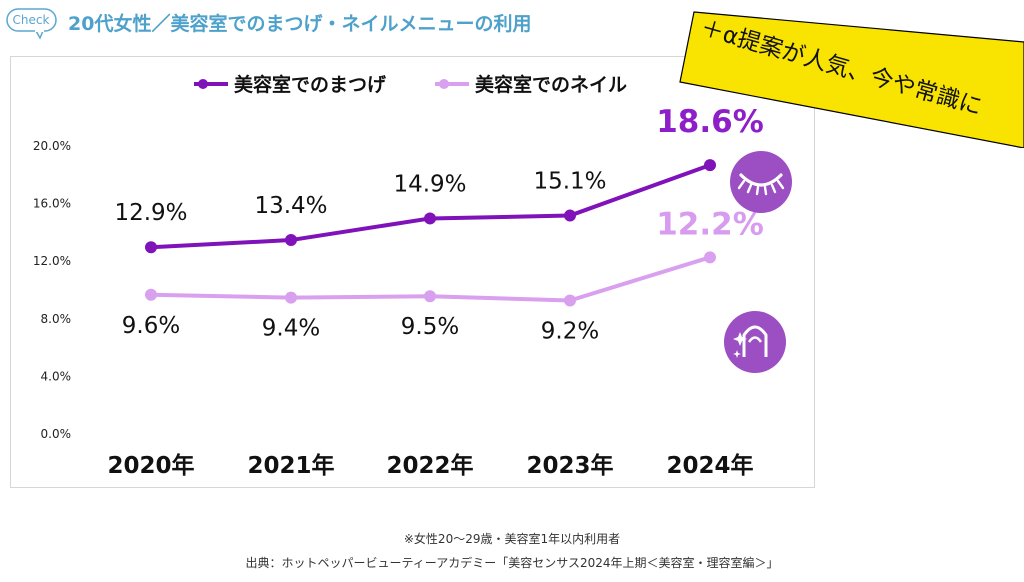  I want to click on check-badge: Check, so click(31, 24).